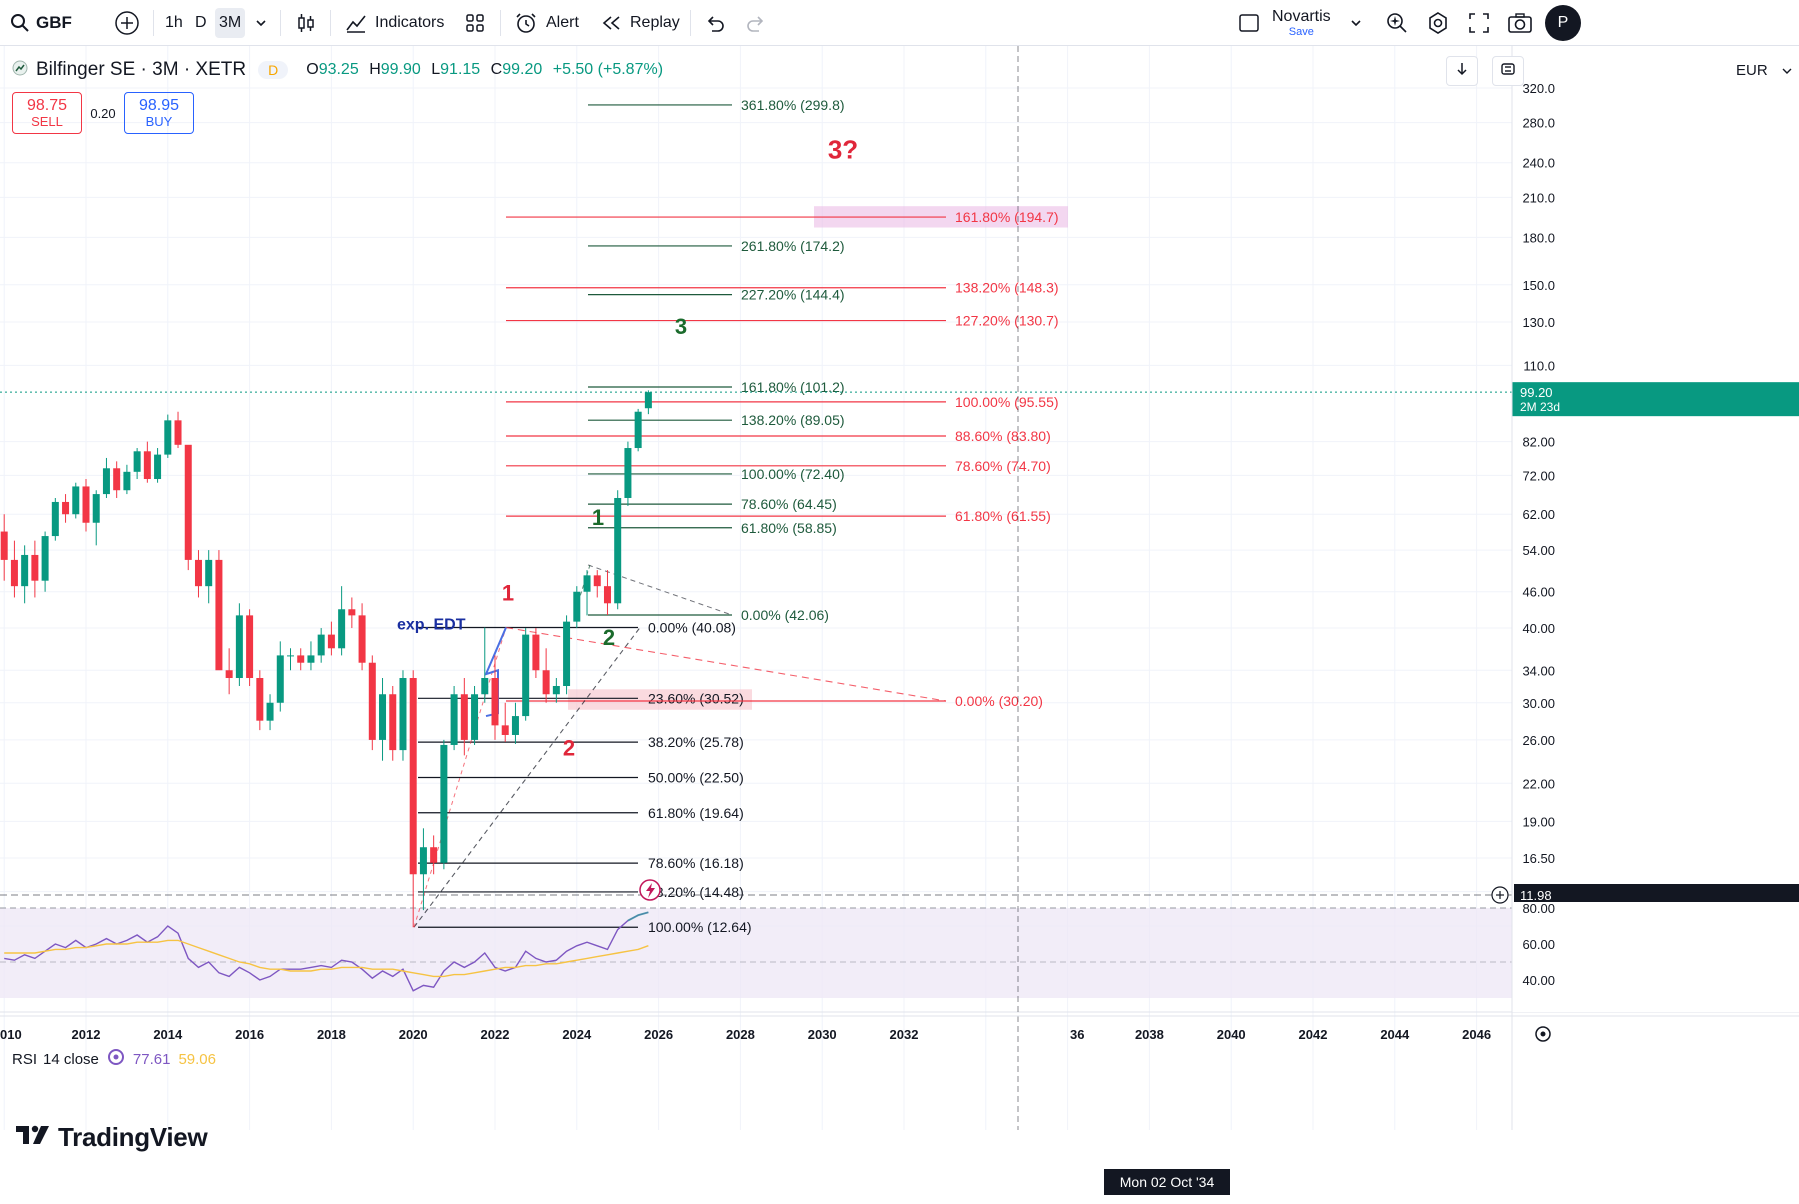 The width and height of the screenshot is (1799, 1204). Describe the element at coordinates (1543, 1034) in the screenshot. I see `axis-settings-icon` at that location.